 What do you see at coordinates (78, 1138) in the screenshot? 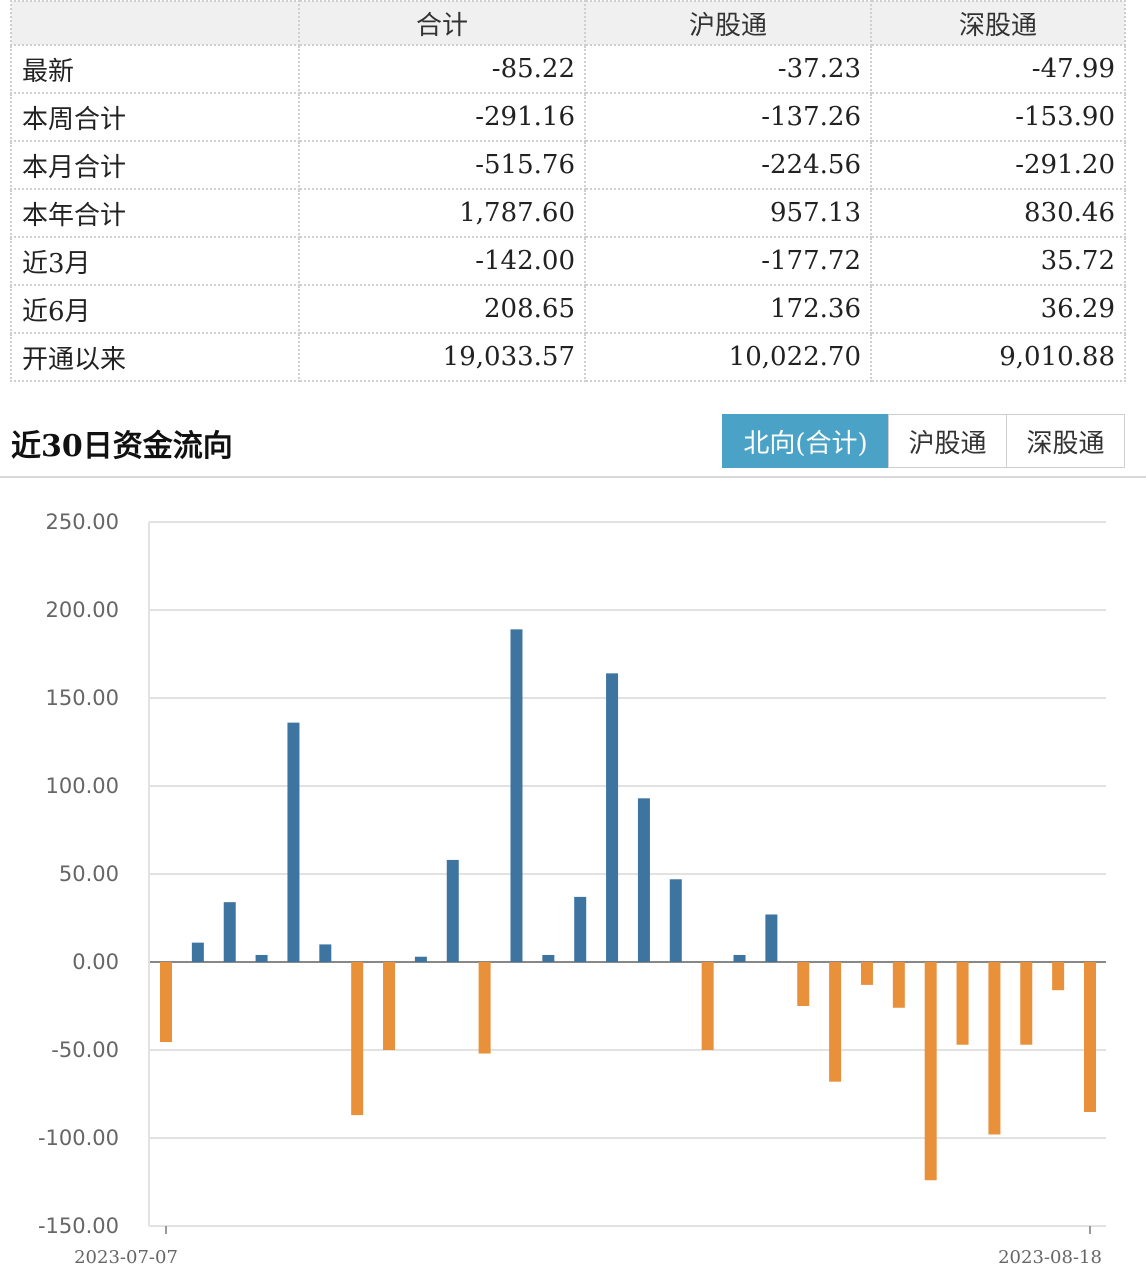
I see `y-tick-label: -100.00` at bounding box center [78, 1138].